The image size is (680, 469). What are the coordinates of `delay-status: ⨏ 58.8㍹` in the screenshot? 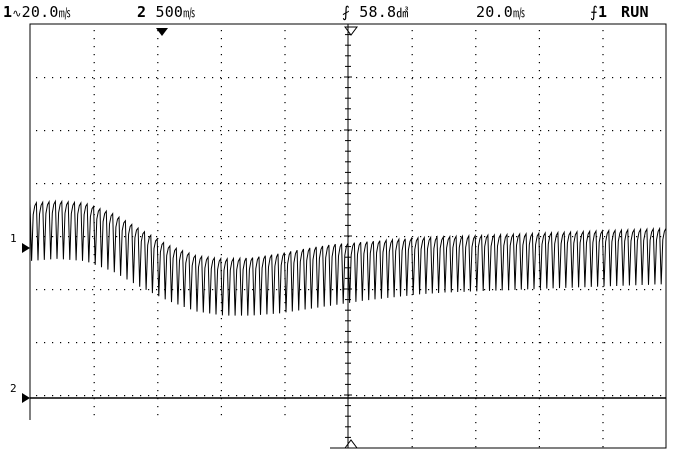 It's located at (375, 12).